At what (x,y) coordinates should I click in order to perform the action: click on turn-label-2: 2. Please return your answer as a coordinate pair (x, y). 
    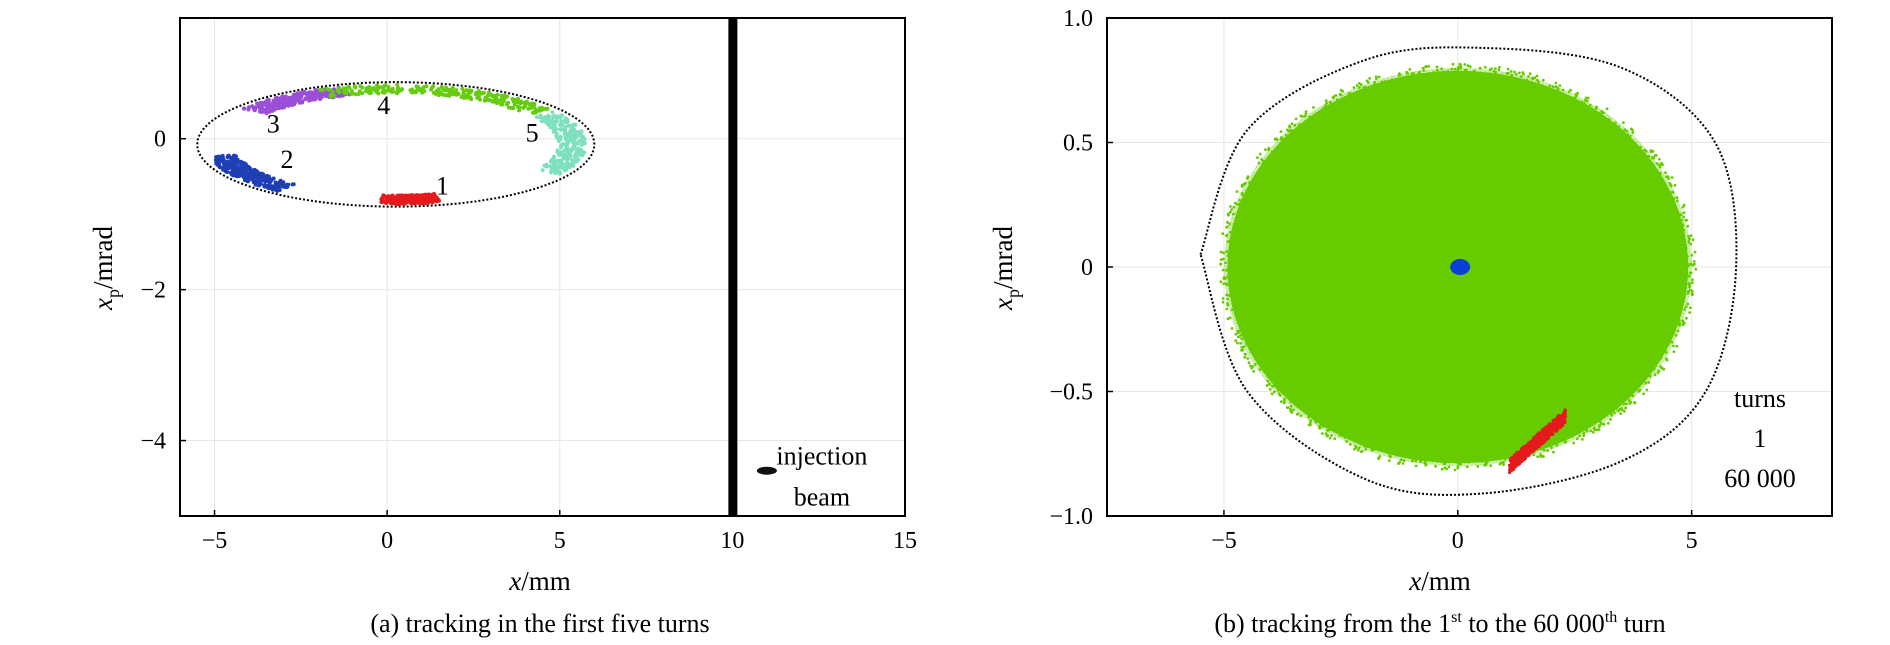
    Looking at the image, I should click on (287, 159).